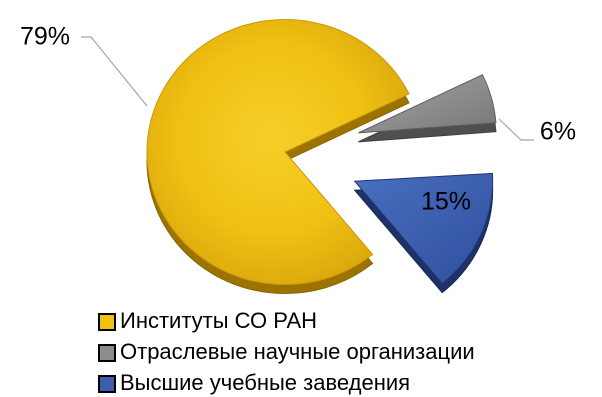 The height and width of the screenshot is (397, 602). Describe the element at coordinates (107, 384) in the screenshot. I see `legend-swatch-universities` at that location.